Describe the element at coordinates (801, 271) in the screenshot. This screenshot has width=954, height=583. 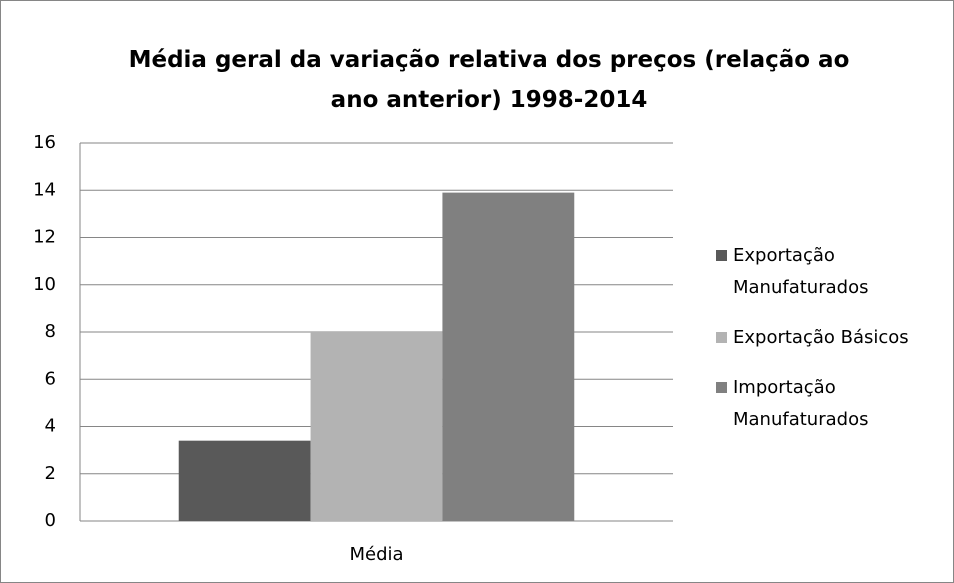
I see `legend-label: Exportação Manufaturados` at that location.